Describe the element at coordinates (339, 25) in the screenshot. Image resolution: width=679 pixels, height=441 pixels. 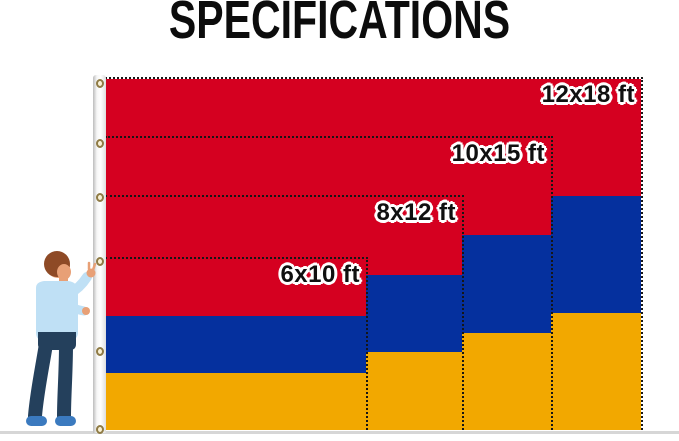
I see `page-title: SPECIFICATIONS` at that location.